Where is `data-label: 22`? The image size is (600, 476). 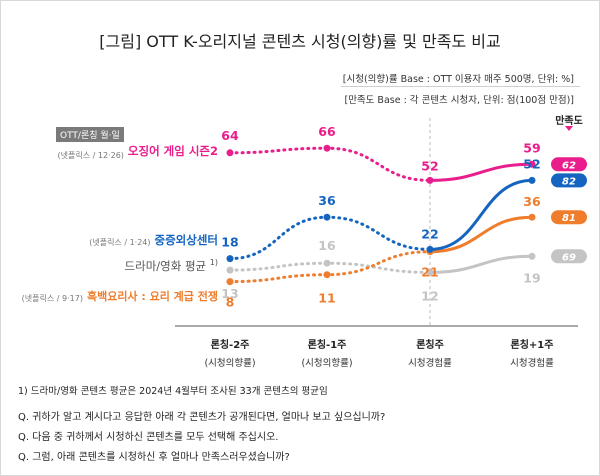 data-label: 22 is located at coordinates (429, 233).